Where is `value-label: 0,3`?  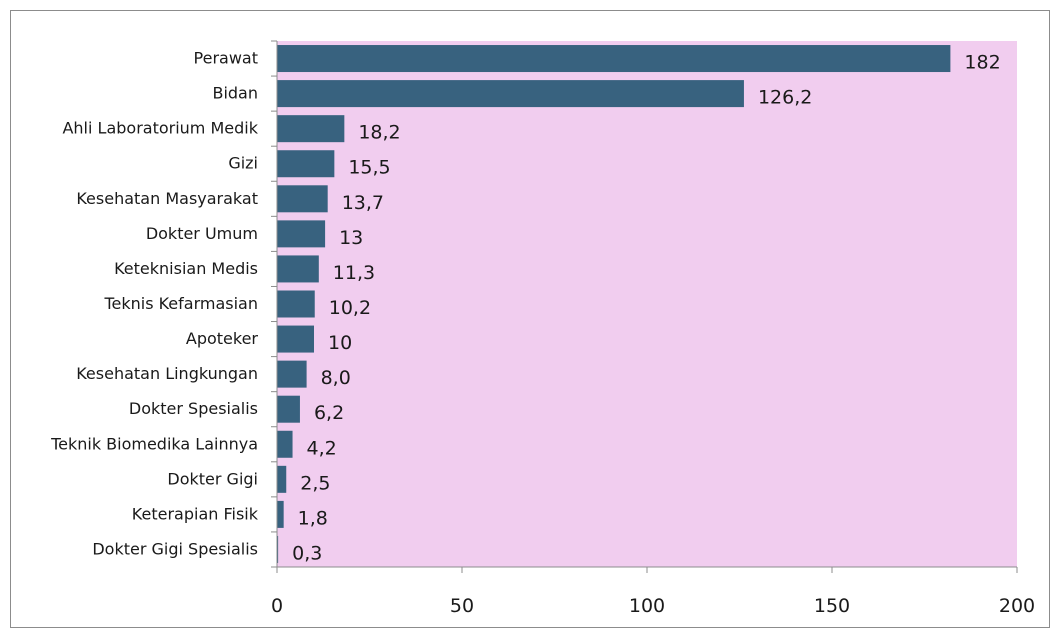
value-label: 0,3 is located at coordinates (307, 553).